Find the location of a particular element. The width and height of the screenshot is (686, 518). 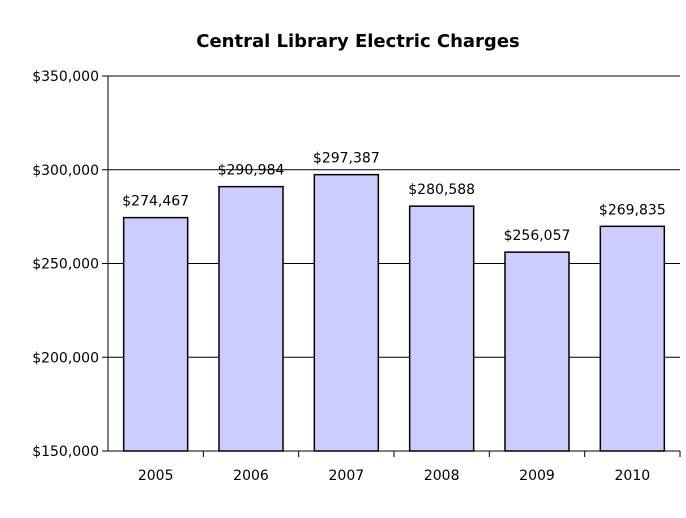

data-label-2010: $269,835 is located at coordinates (632, 210).